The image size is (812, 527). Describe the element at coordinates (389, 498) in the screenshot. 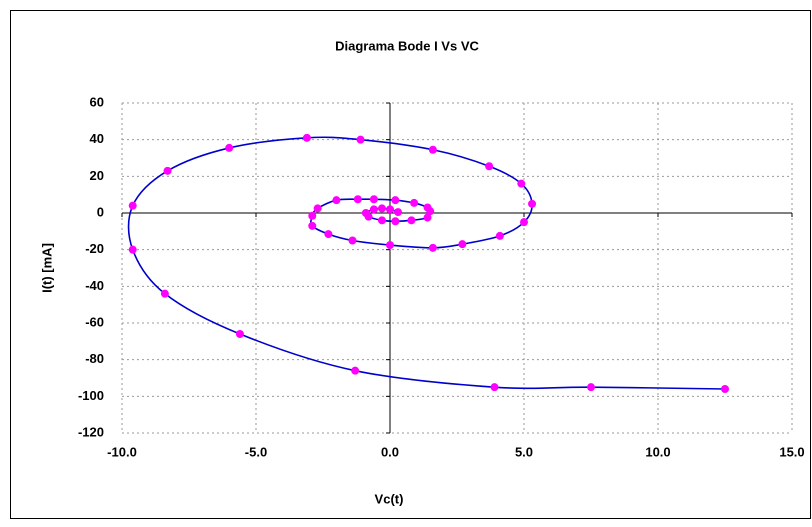

I see `x-axis-label: Vc(t)` at that location.